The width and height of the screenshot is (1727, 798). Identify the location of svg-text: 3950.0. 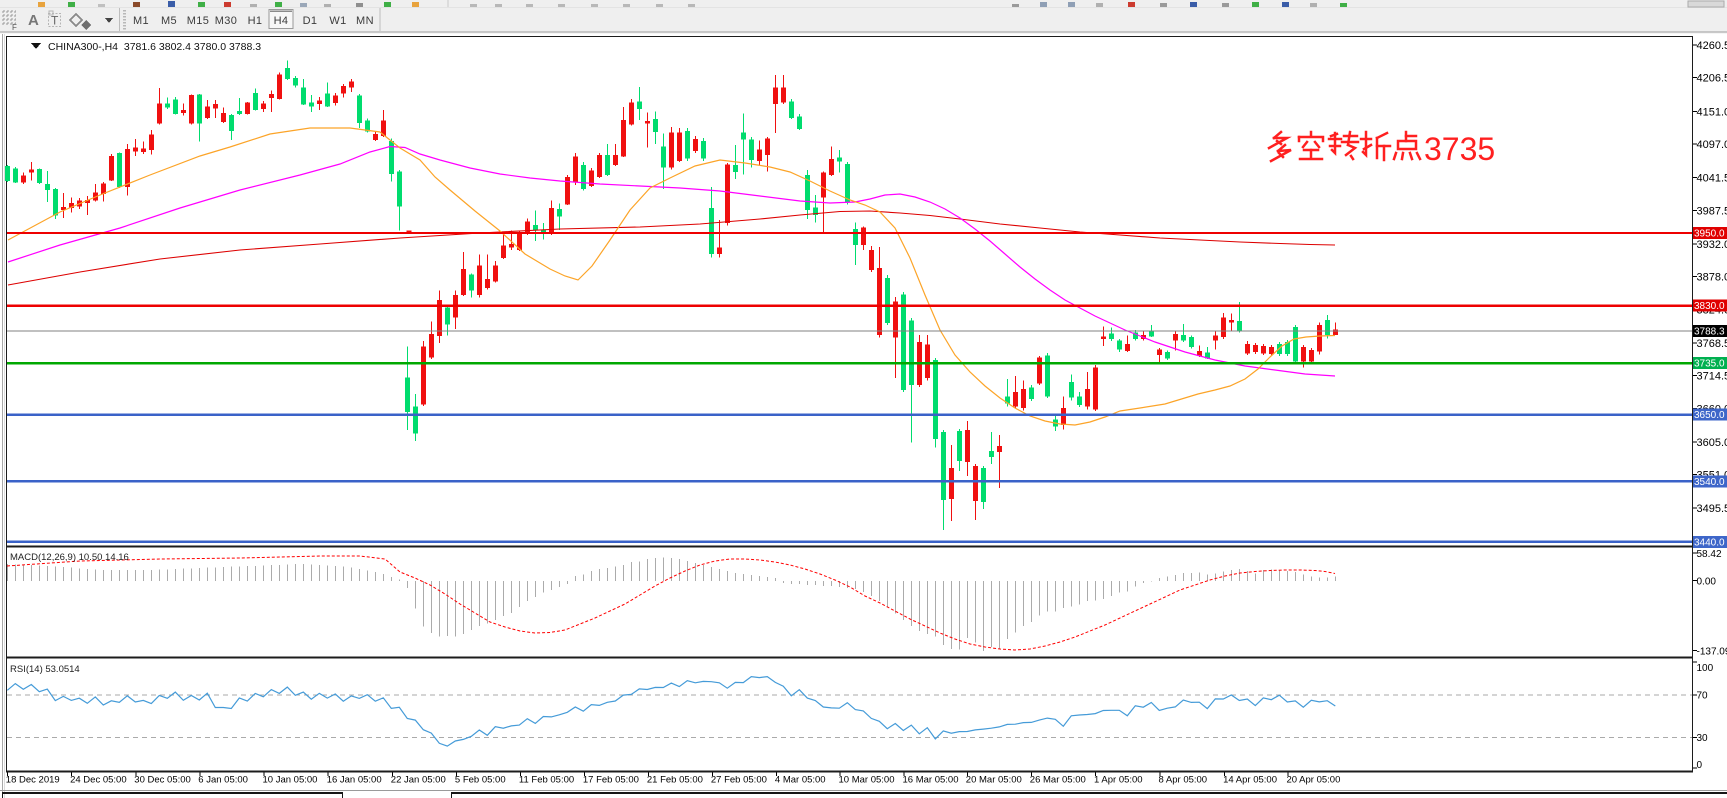
(1709, 234).